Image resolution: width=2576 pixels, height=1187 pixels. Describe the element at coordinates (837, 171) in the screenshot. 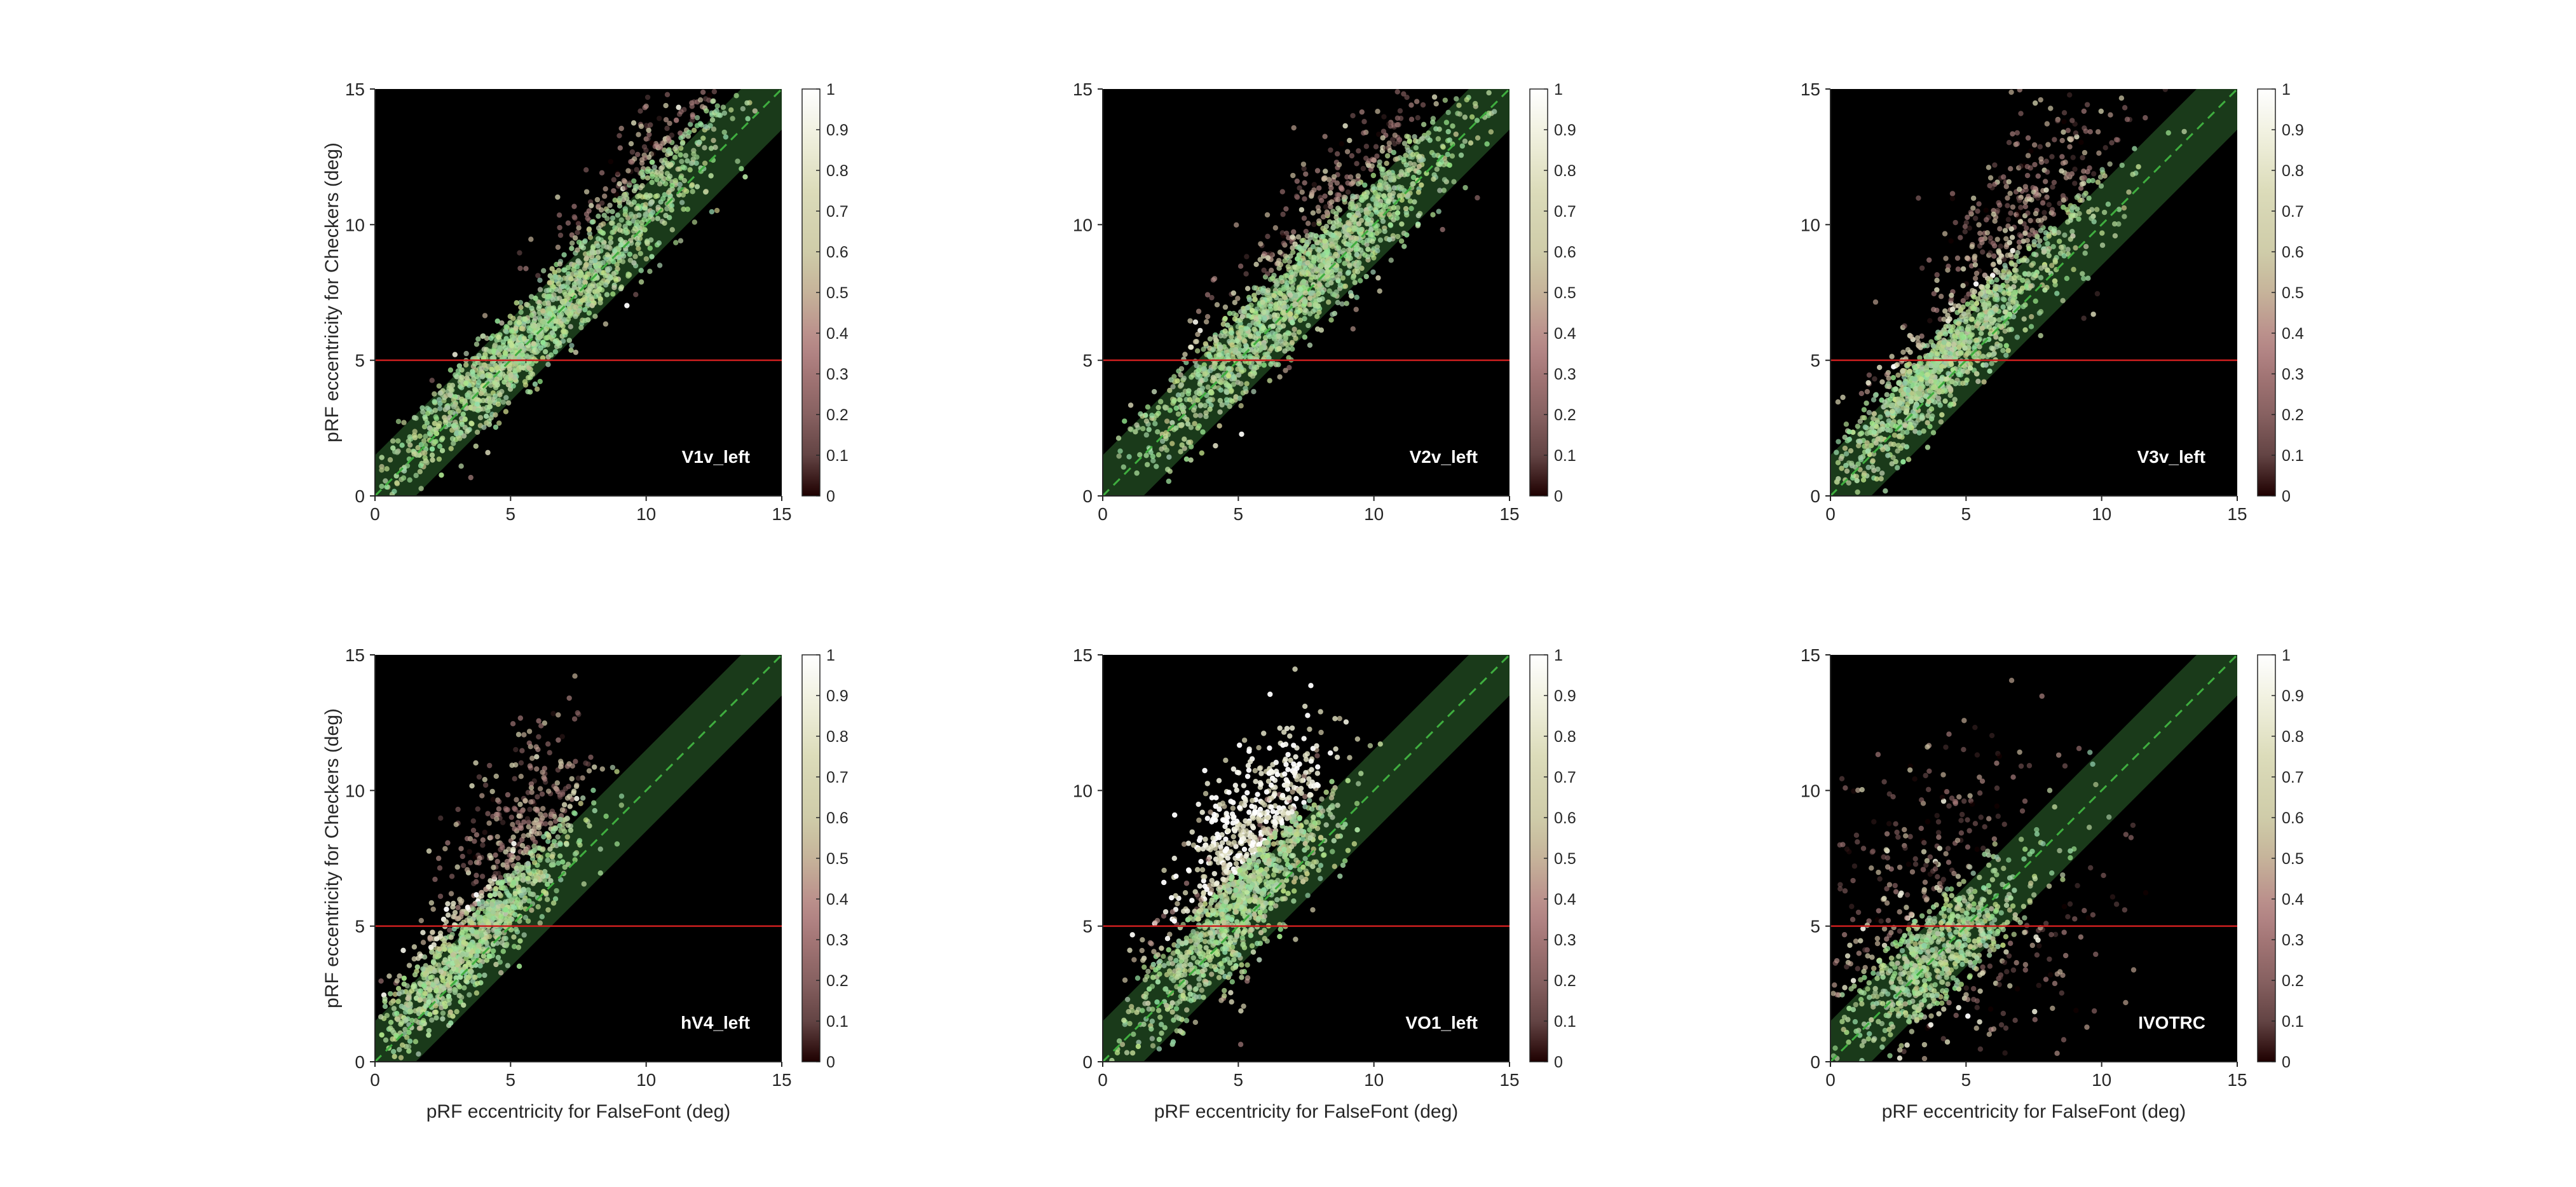

I see `colorbar-tick-label: 0.8` at that location.